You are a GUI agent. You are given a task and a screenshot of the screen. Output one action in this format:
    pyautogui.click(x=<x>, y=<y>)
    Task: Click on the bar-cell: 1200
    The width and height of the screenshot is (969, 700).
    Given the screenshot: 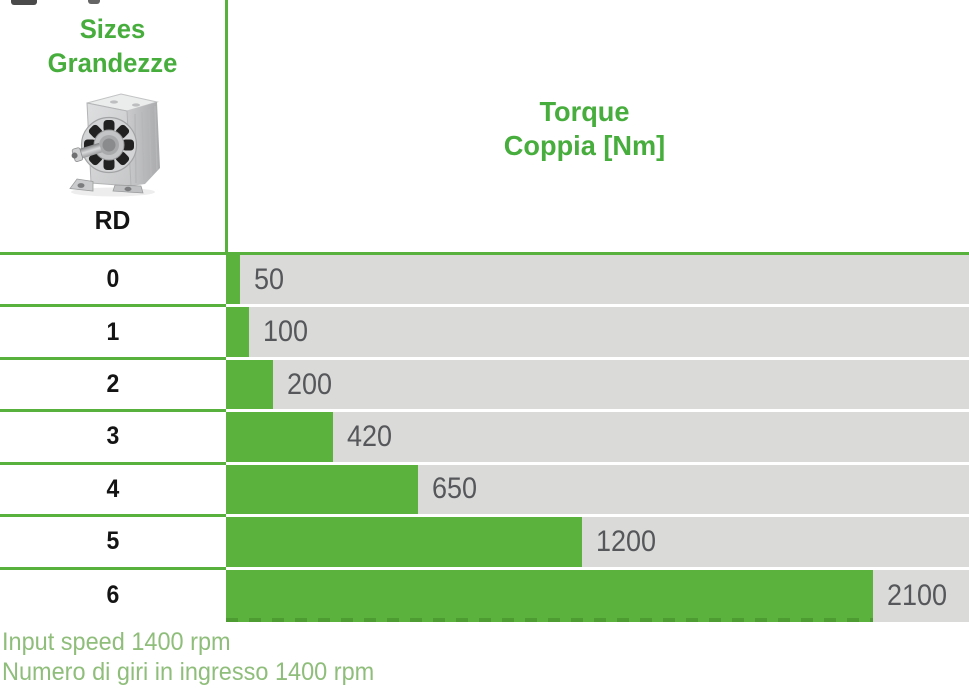 What is the action you would take?
    pyautogui.click(x=597, y=543)
    